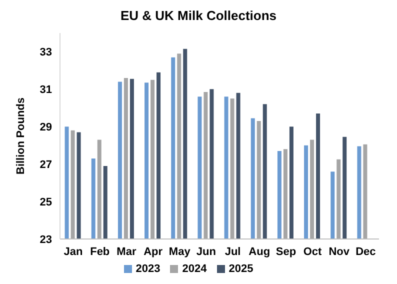 The width and height of the screenshot is (397, 284). What do you see at coordinates (46, 240) in the screenshot?
I see `y-tick-label: 23` at bounding box center [46, 240].